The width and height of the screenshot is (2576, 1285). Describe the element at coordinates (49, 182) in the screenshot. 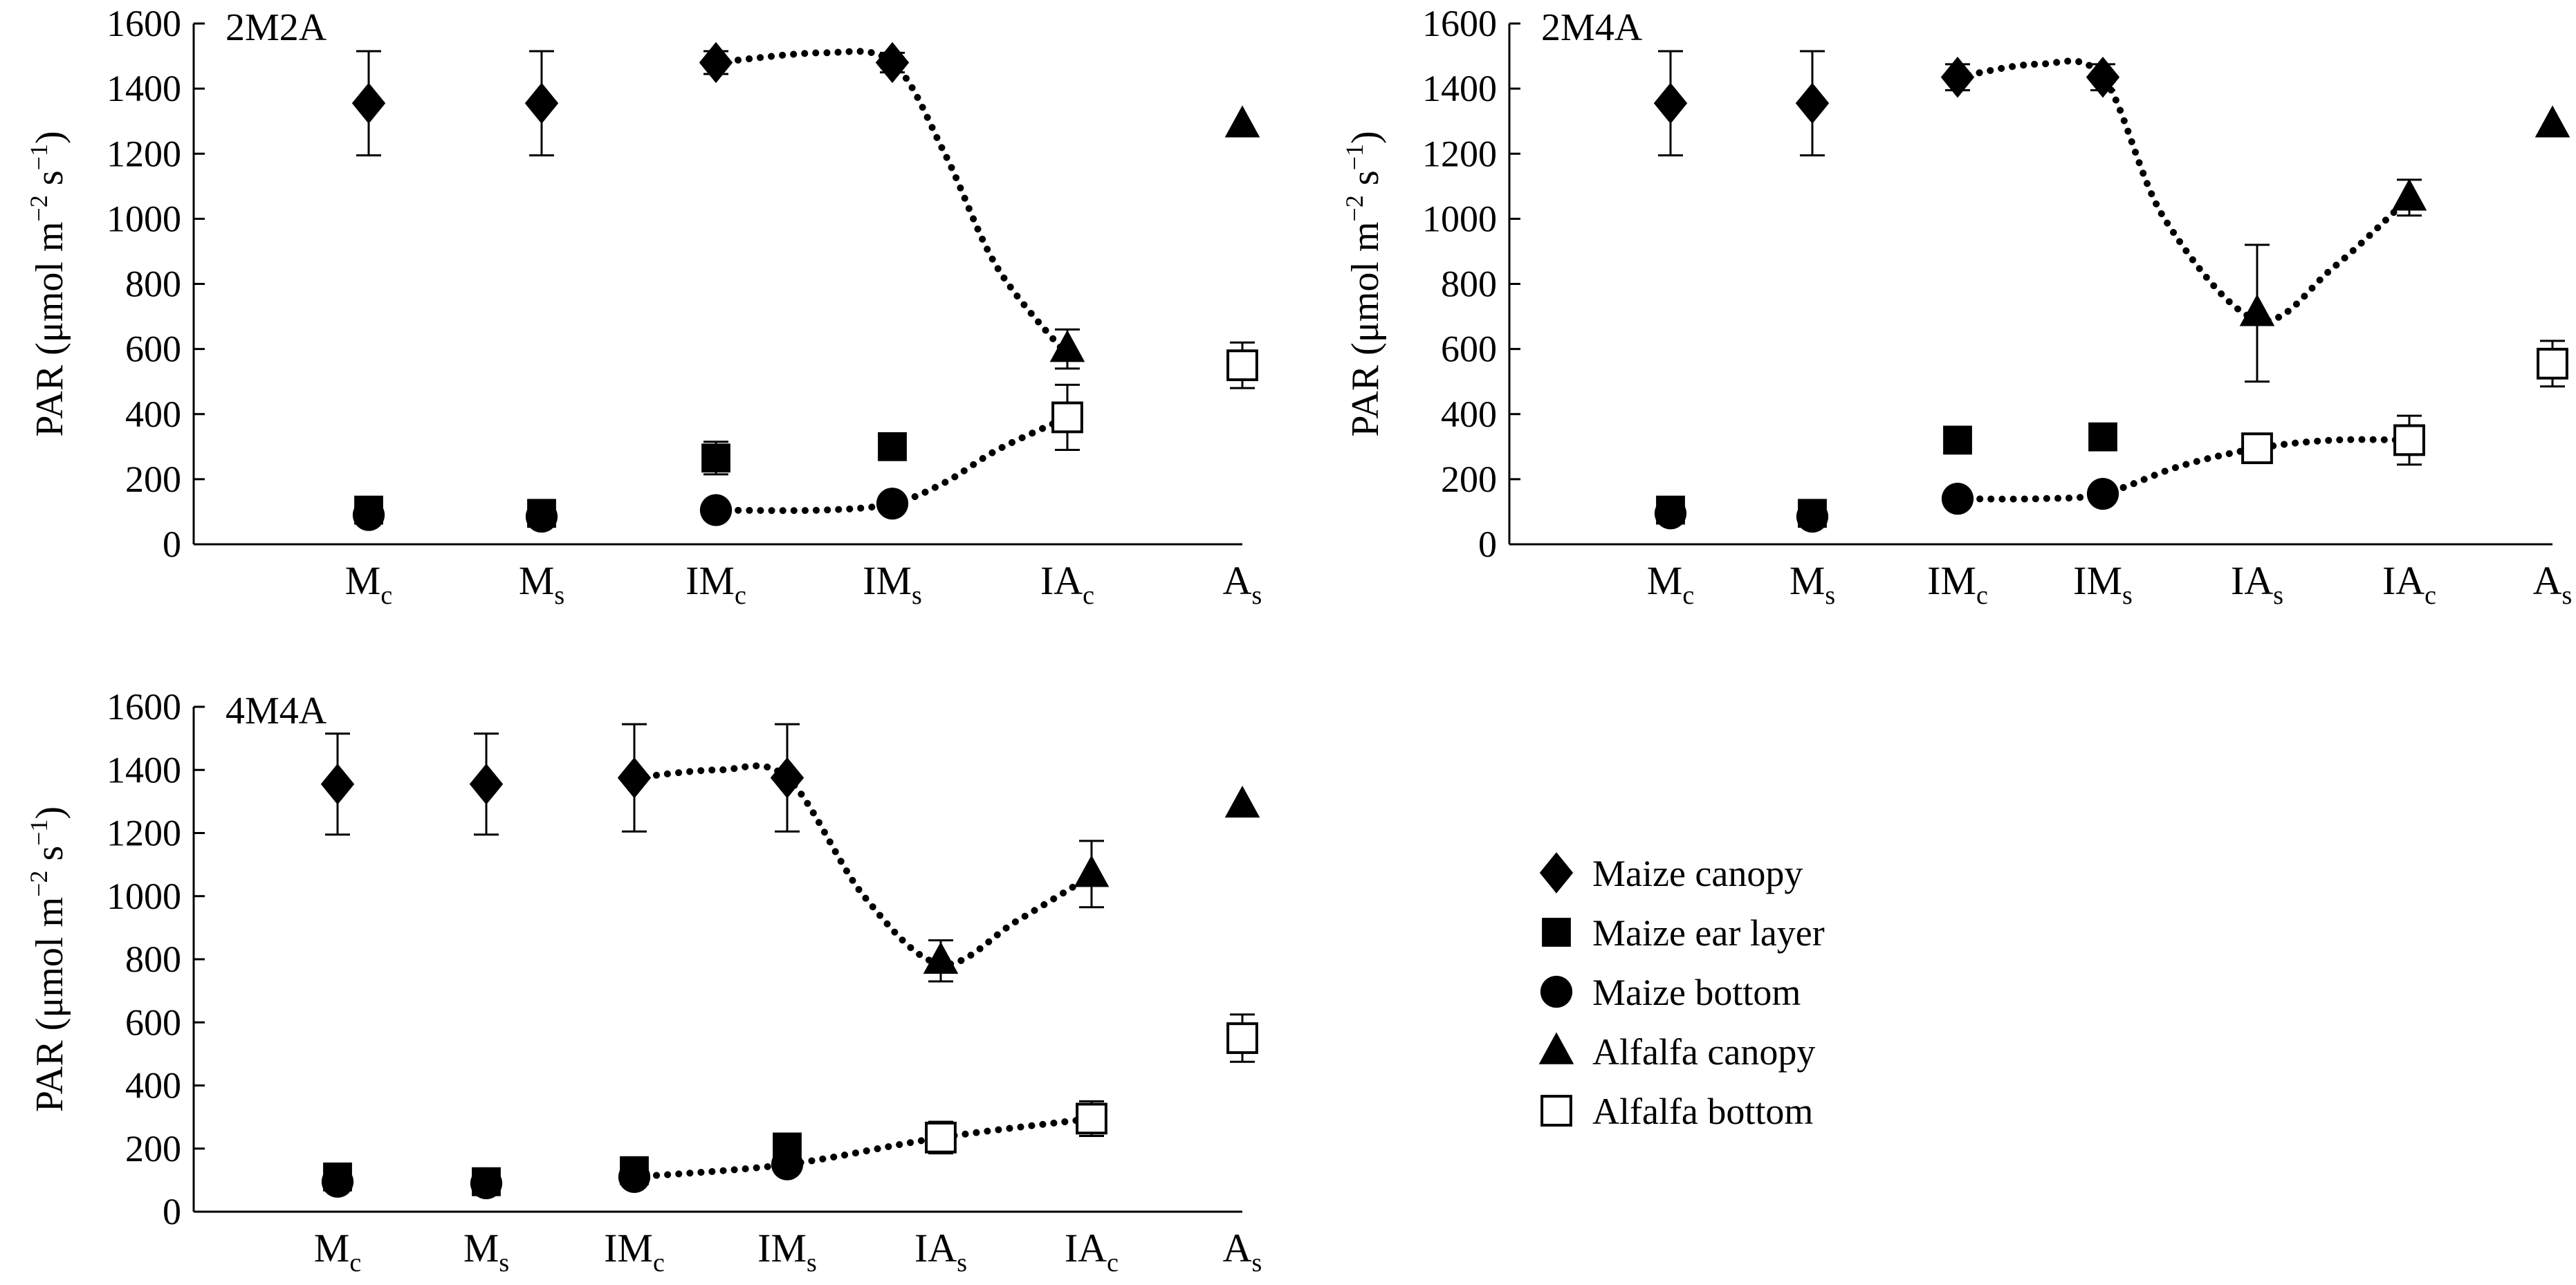

I see `y-axis-label-part: s` at that location.